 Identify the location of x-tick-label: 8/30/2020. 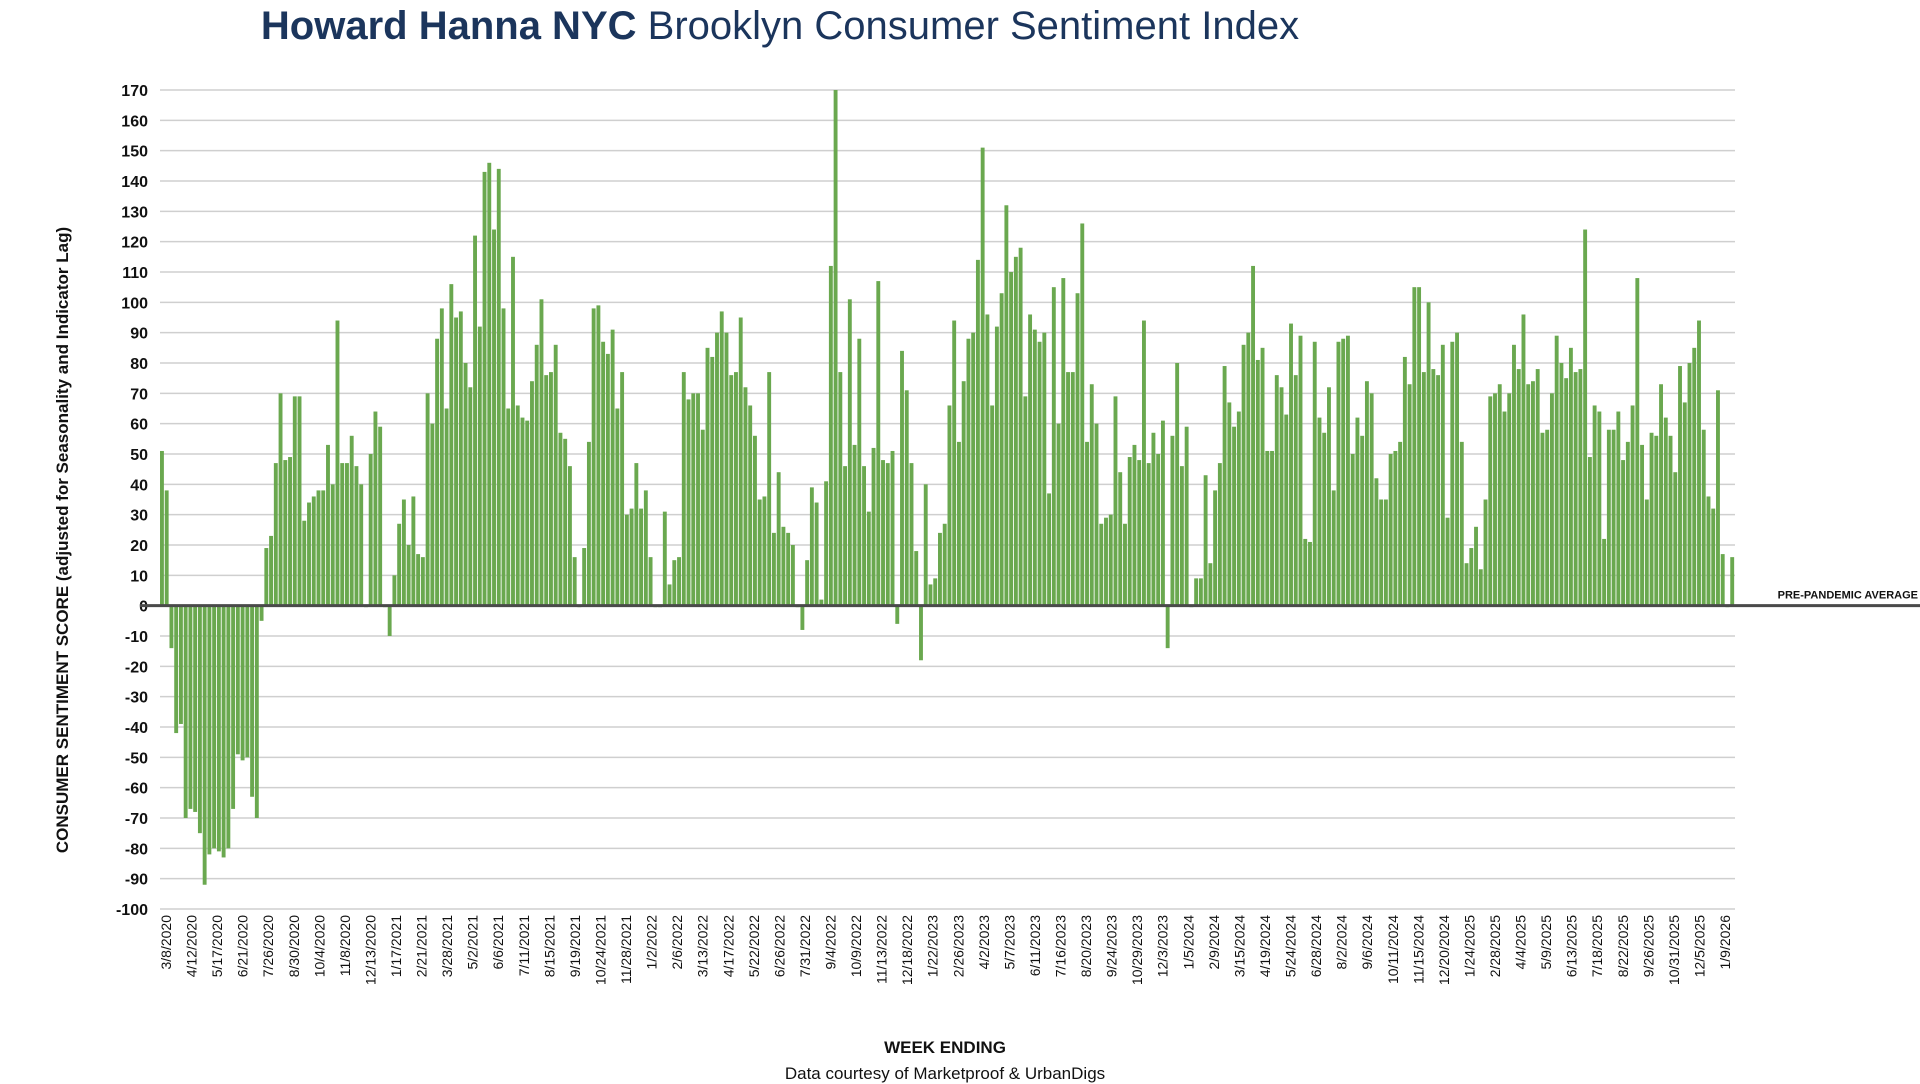
(294, 946).